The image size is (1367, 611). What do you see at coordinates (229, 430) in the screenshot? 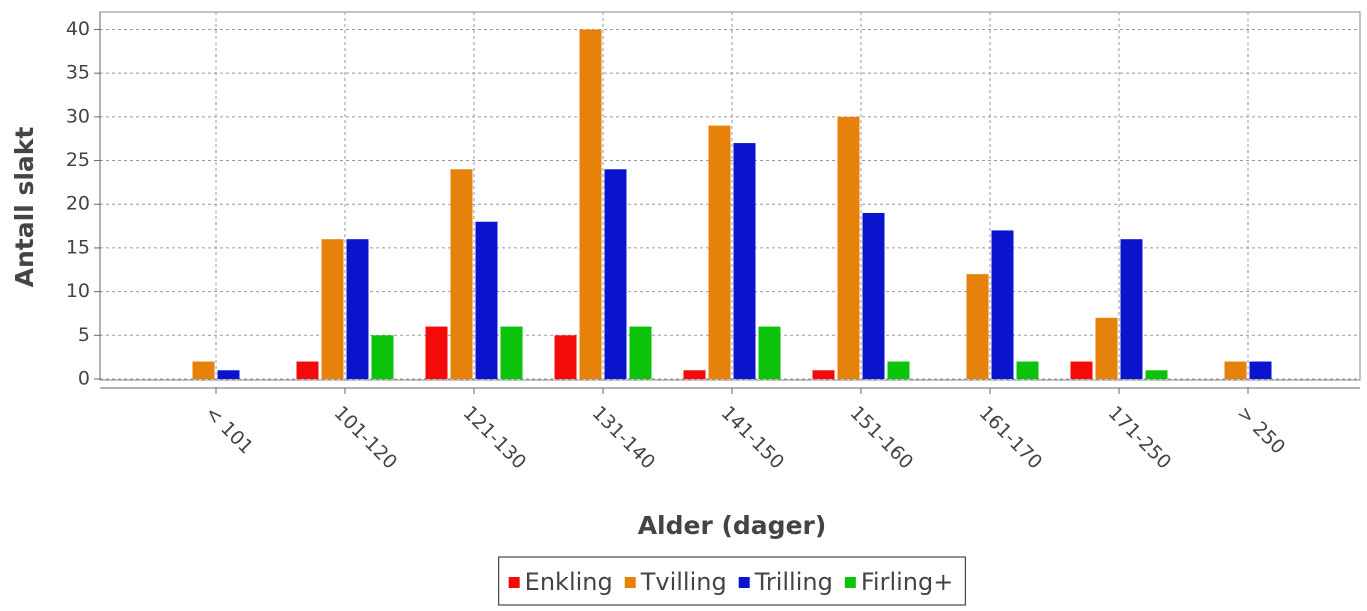
I see `x-tick-label: < 101` at bounding box center [229, 430].